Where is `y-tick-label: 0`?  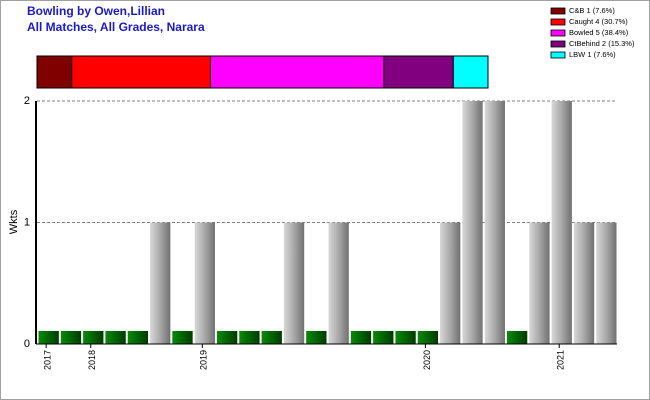
y-tick-label: 0 is located at coordinates (27, 344).